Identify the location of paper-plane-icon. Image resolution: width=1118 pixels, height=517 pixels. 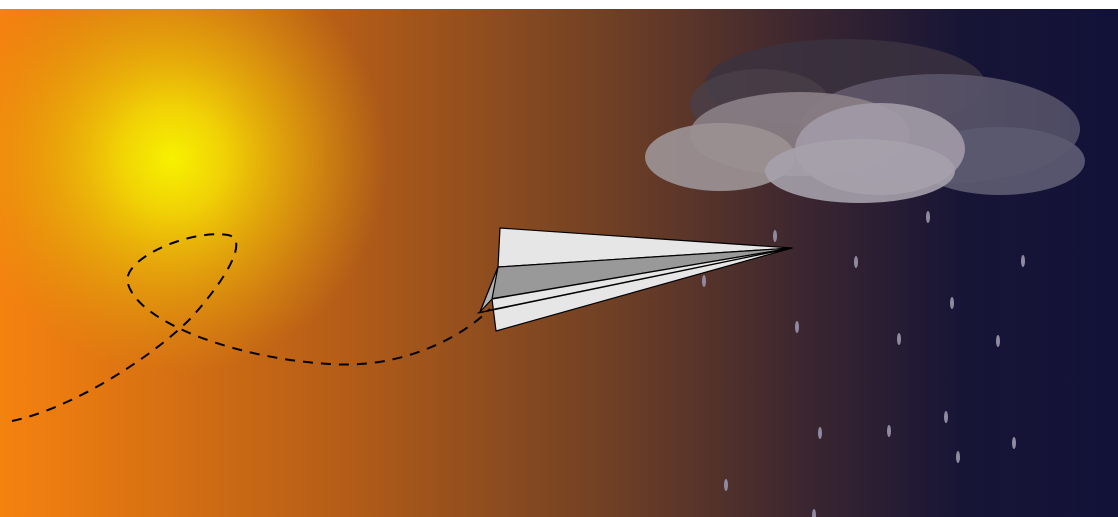
(635, 279).